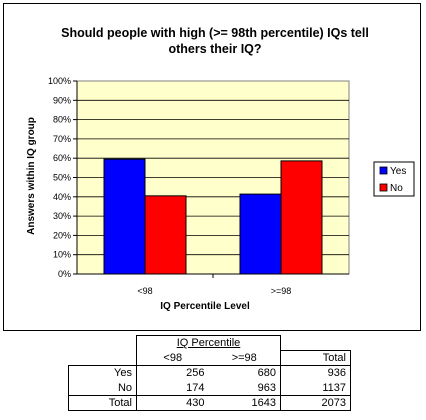 Image resolution: width=426 pixels, height=420 pixels. What do you see at coordinates (244, 403) in the screenshot?
I see `table-cell: 1643` at bounding box center [244, 403].